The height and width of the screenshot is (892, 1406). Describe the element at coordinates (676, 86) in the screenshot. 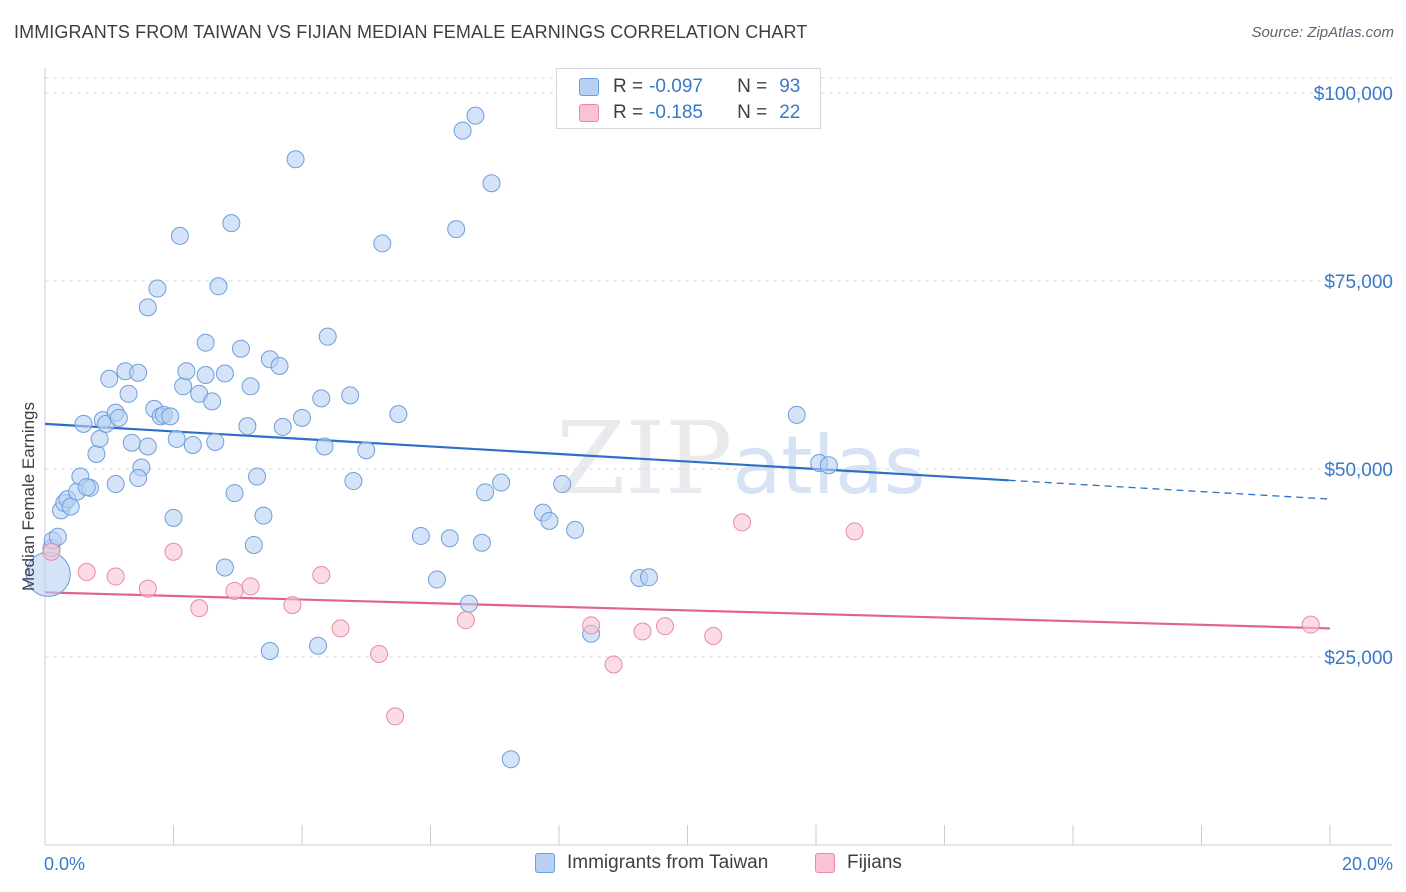

I see `r-value: -0.097` at that location.